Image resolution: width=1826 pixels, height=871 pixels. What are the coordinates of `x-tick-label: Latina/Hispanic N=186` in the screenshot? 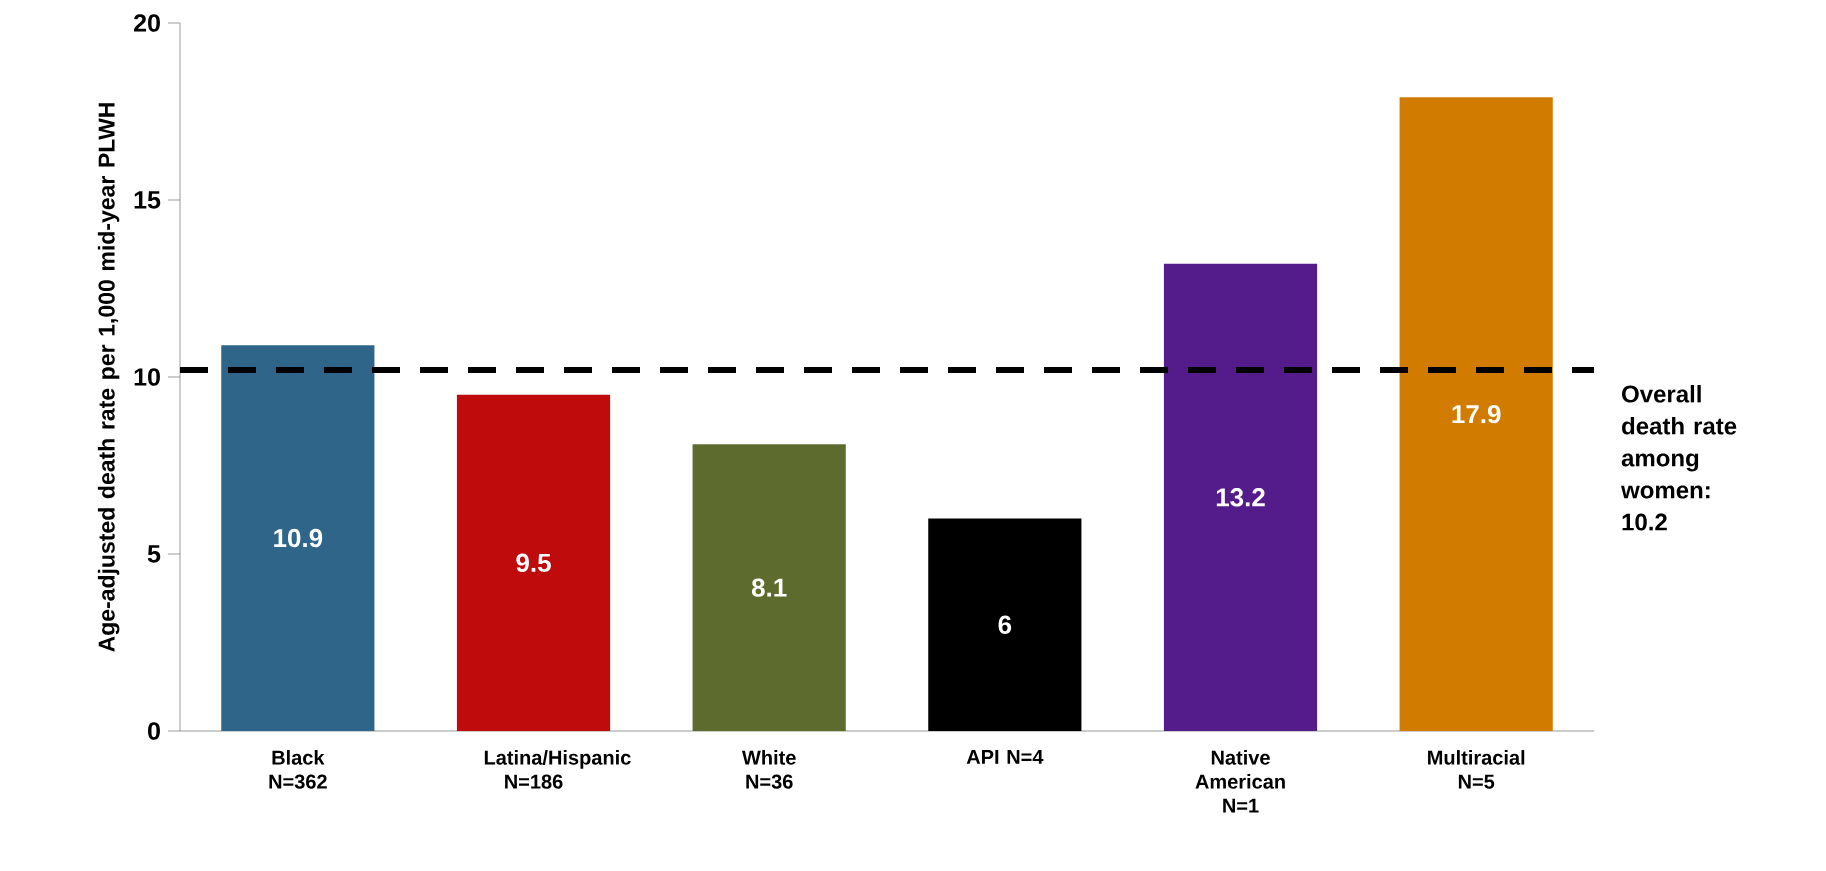 It's located at (557, 769).